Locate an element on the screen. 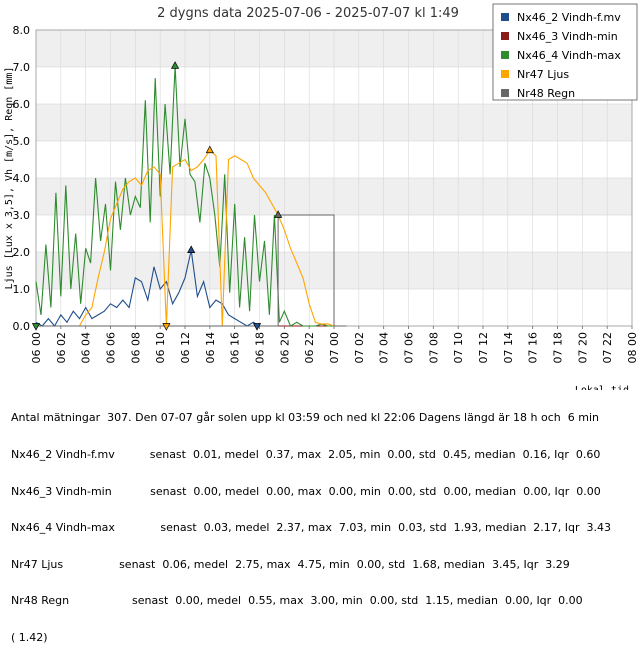 This screenshot has height=656, width=640. x-tick-label: 07 08 is located at coordinates (433, 348).